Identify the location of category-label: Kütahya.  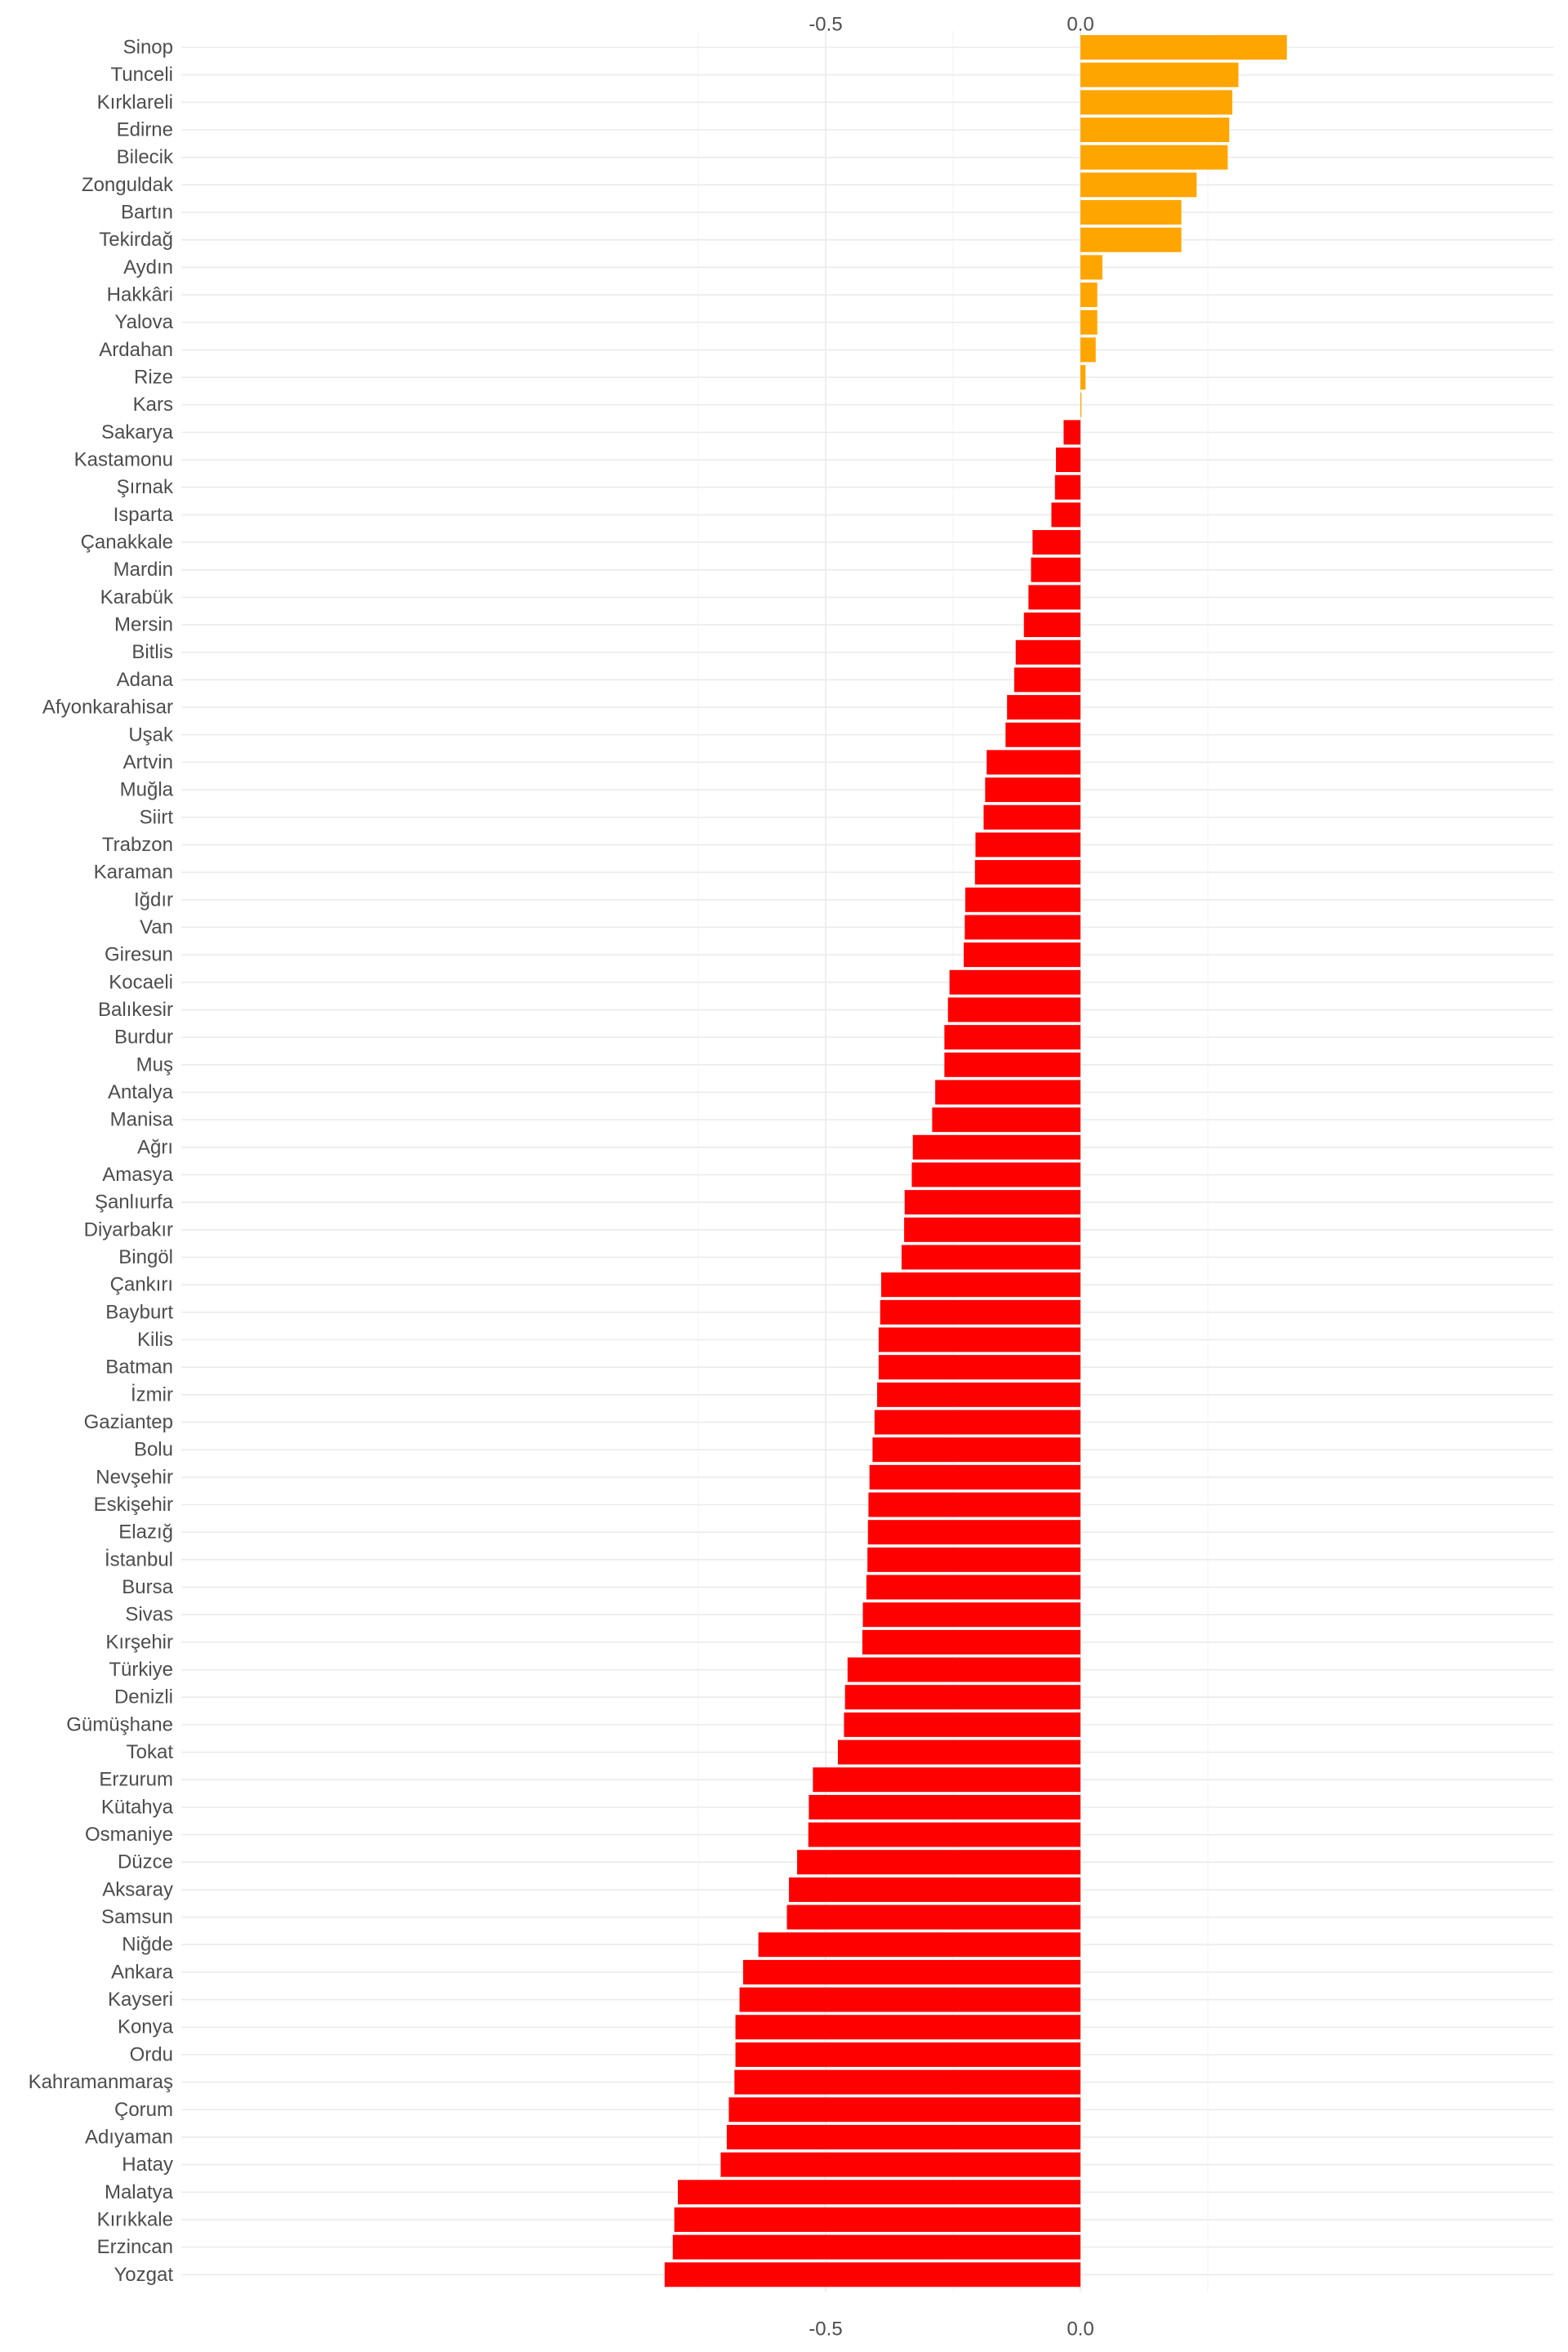
(137, 1807).